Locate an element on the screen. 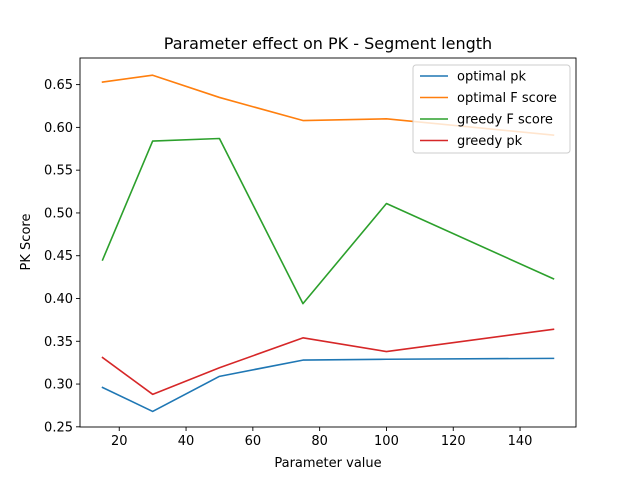 The image size is (640, 480). x-tick-label: 140 is located at coordinates (520, 441).